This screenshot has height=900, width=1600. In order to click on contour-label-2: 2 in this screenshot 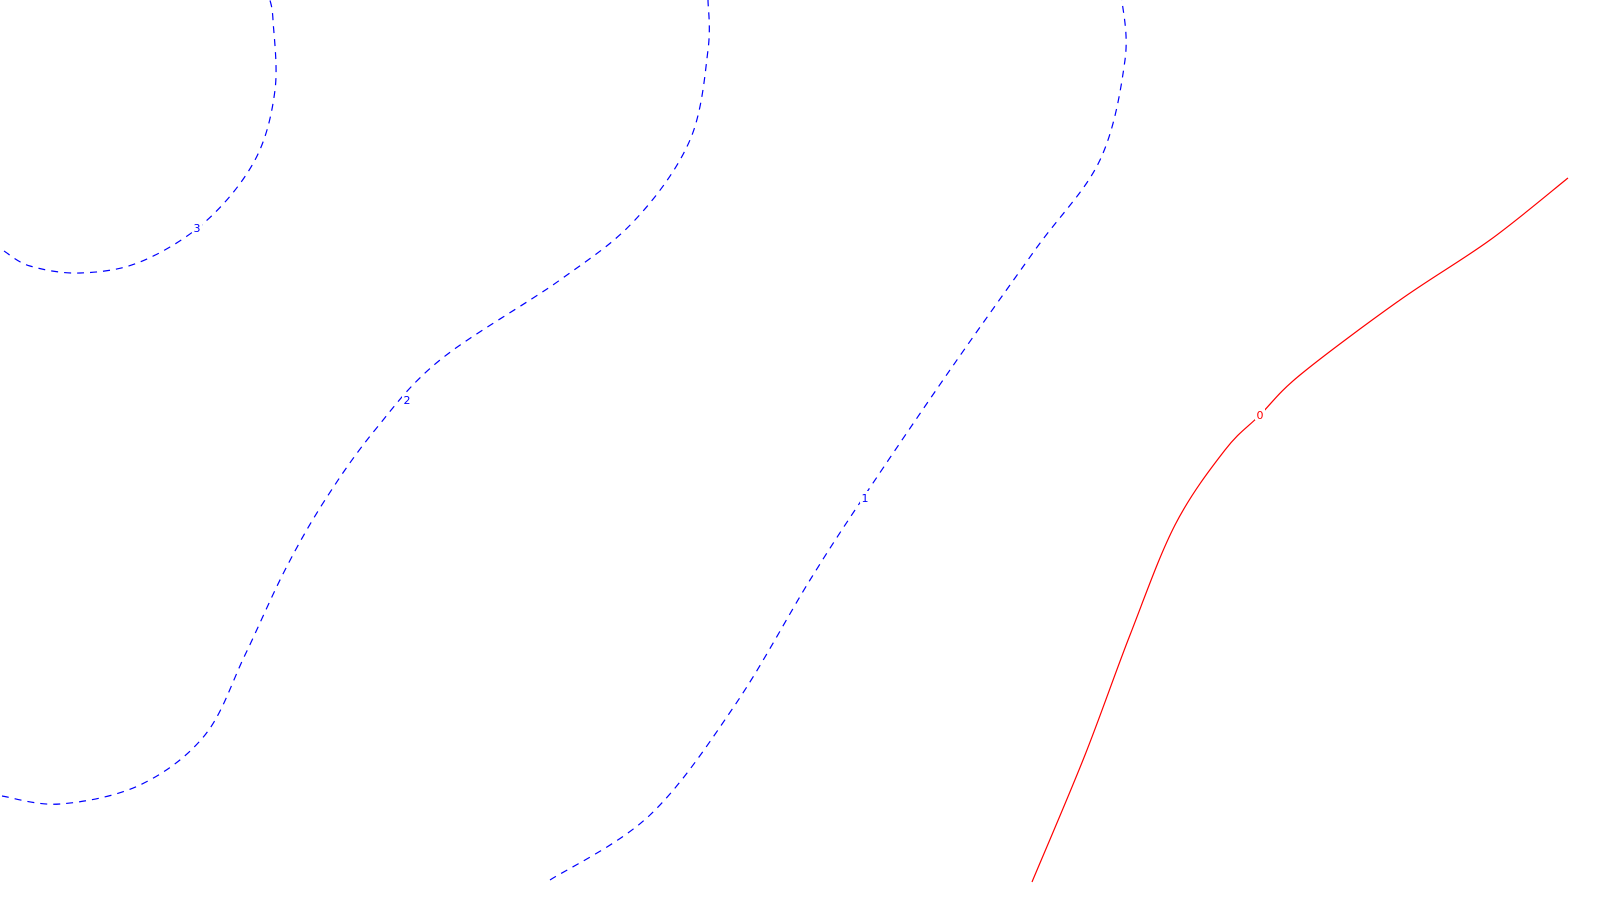, I will do `click(407, 400)`.